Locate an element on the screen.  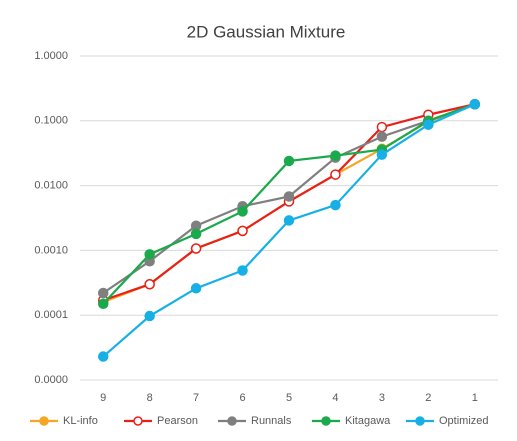
x-tick-label: 3 is located at coordinates (382, 398).